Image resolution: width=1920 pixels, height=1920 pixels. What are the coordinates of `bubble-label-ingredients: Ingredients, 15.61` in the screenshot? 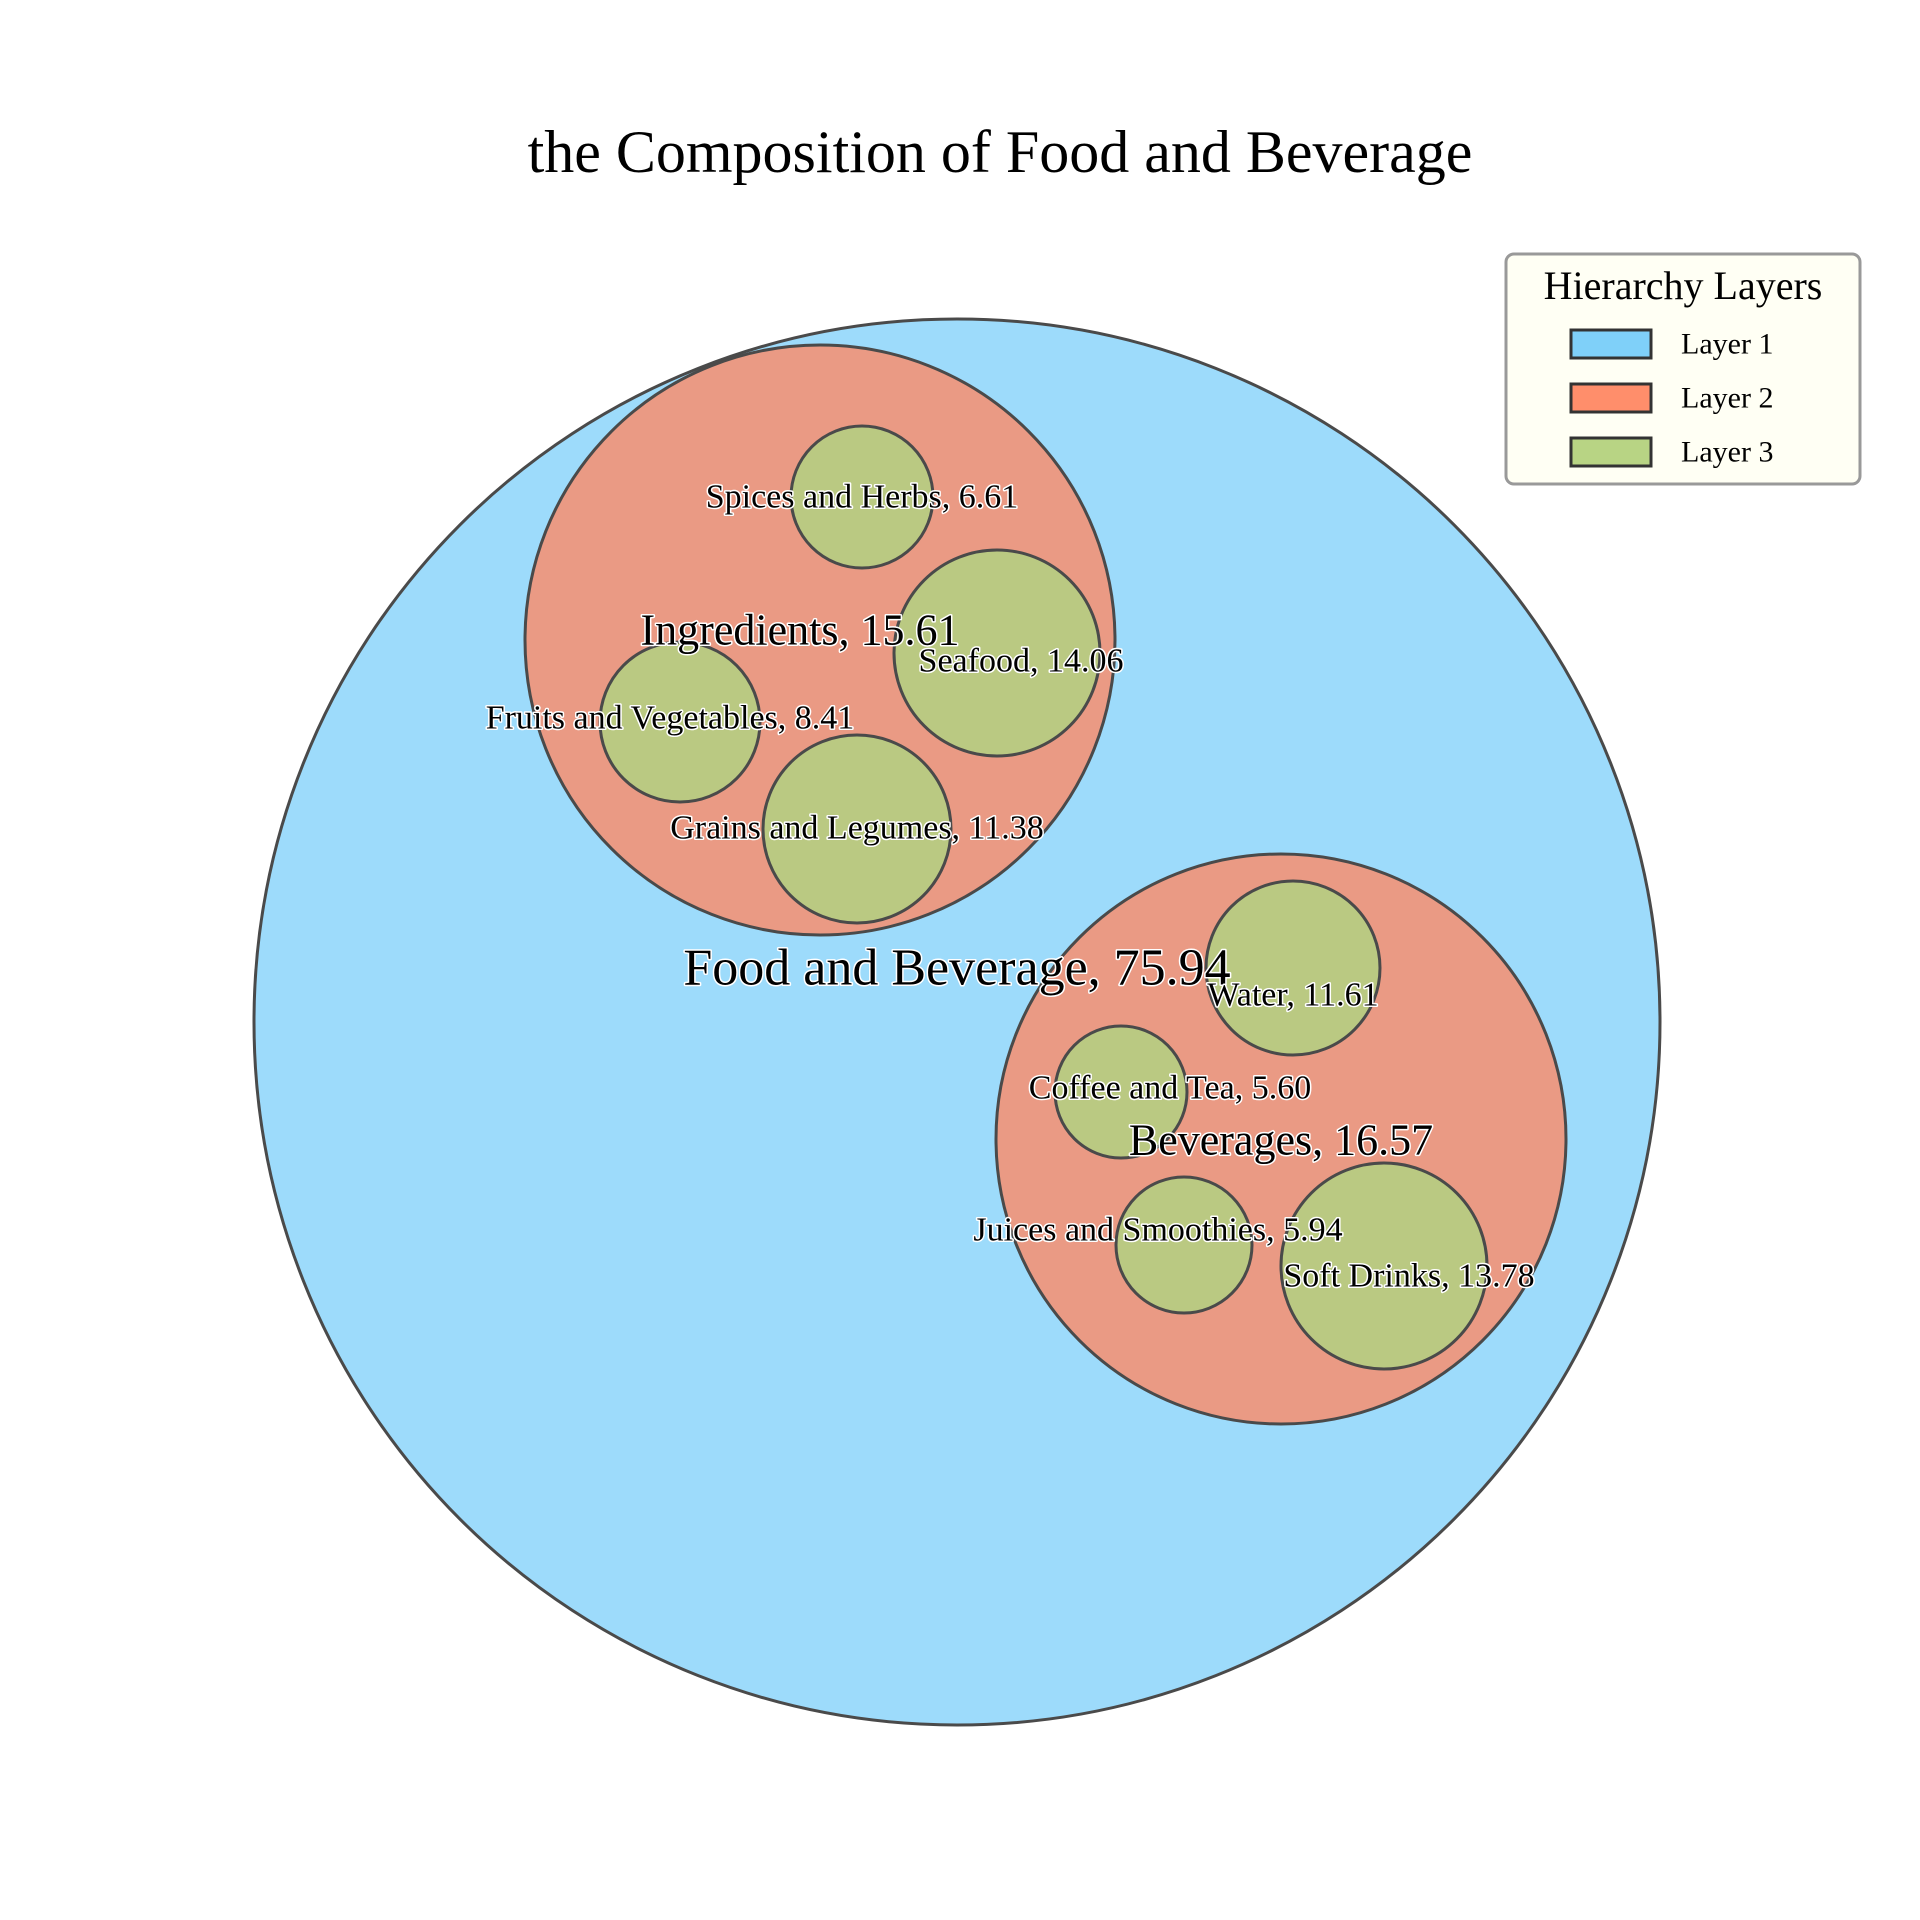 It's located at (800, 630).